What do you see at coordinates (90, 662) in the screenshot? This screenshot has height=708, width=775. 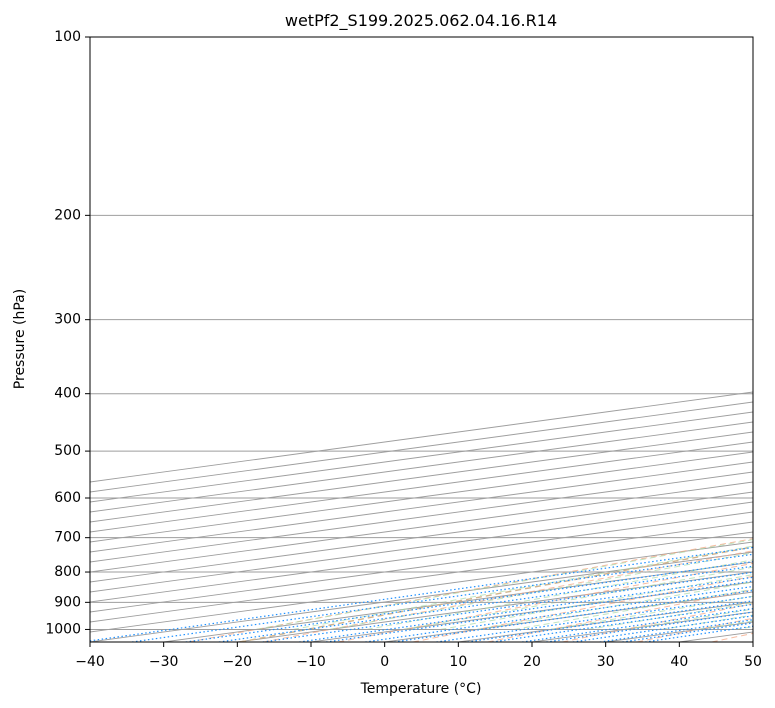 I see `x-tick-label: −40` at bounding box center [90, 662].